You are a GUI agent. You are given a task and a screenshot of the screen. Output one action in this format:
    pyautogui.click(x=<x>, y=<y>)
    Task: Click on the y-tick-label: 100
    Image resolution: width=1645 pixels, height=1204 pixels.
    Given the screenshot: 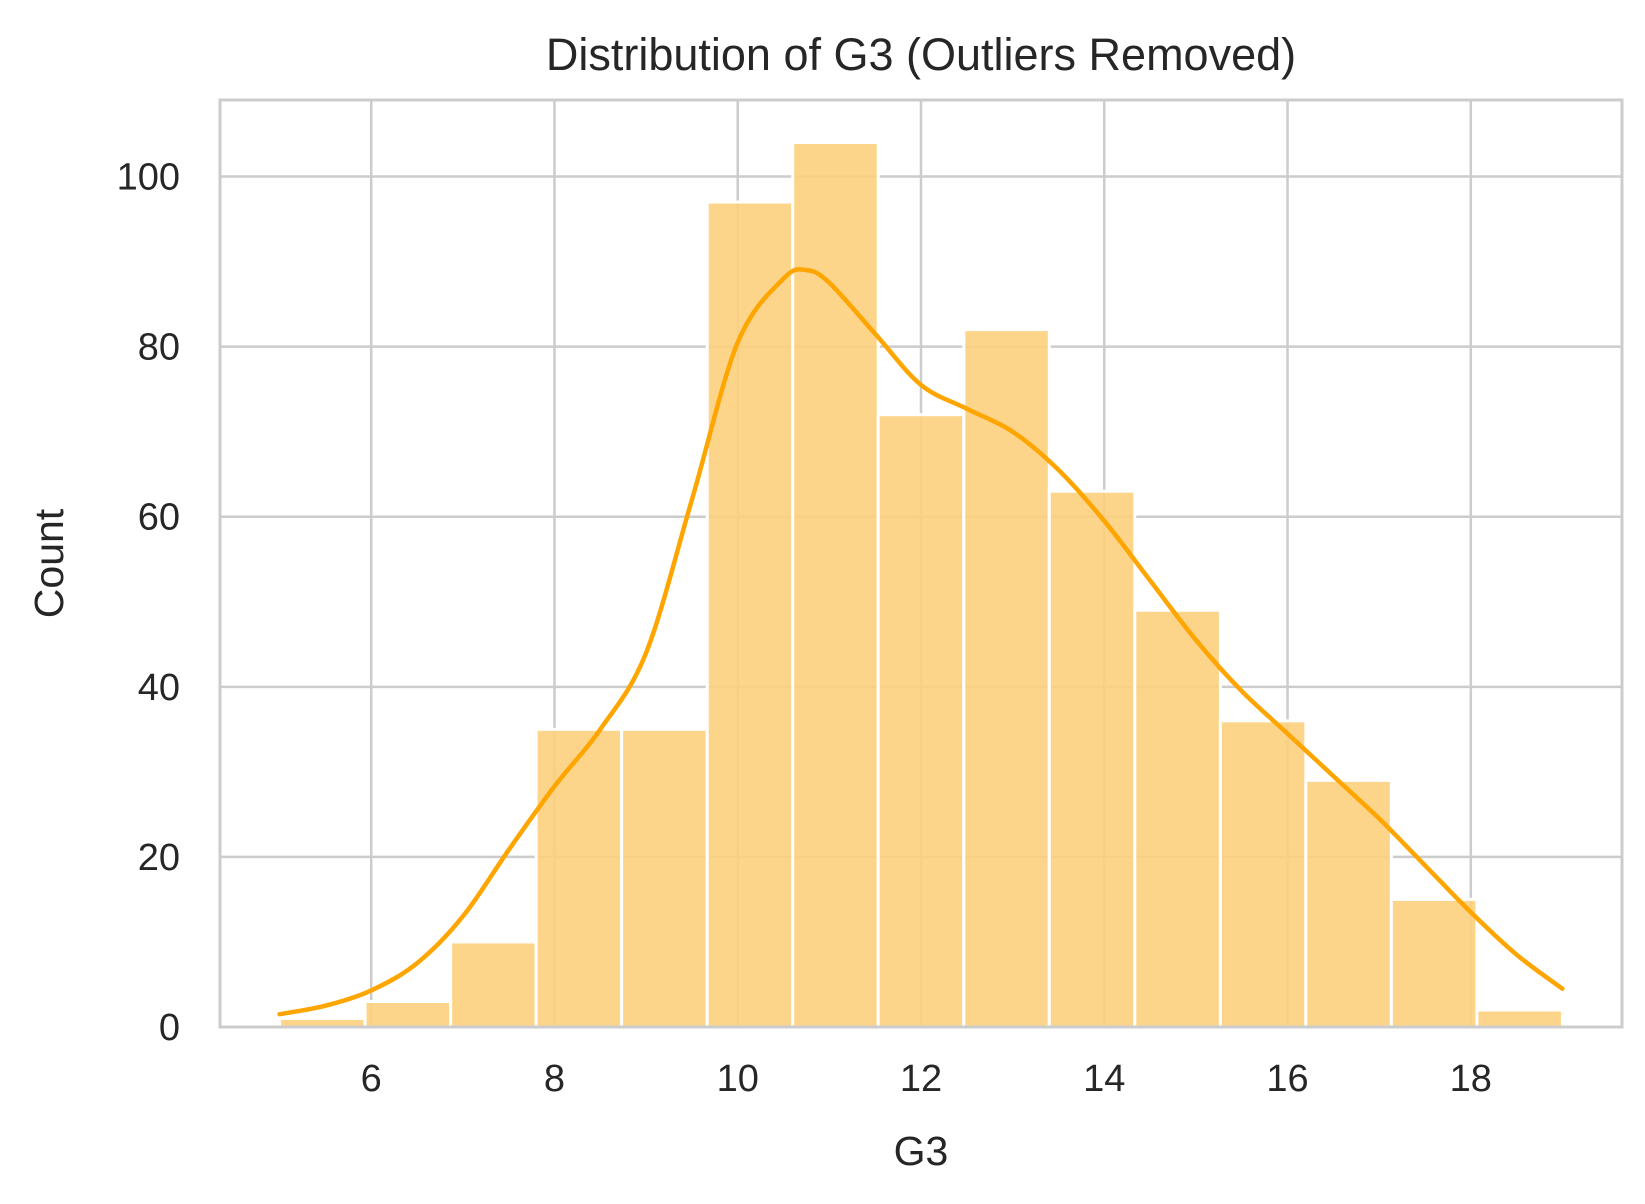 What is the action you would take?
    pyautogui.click(x=148, y=178)
    